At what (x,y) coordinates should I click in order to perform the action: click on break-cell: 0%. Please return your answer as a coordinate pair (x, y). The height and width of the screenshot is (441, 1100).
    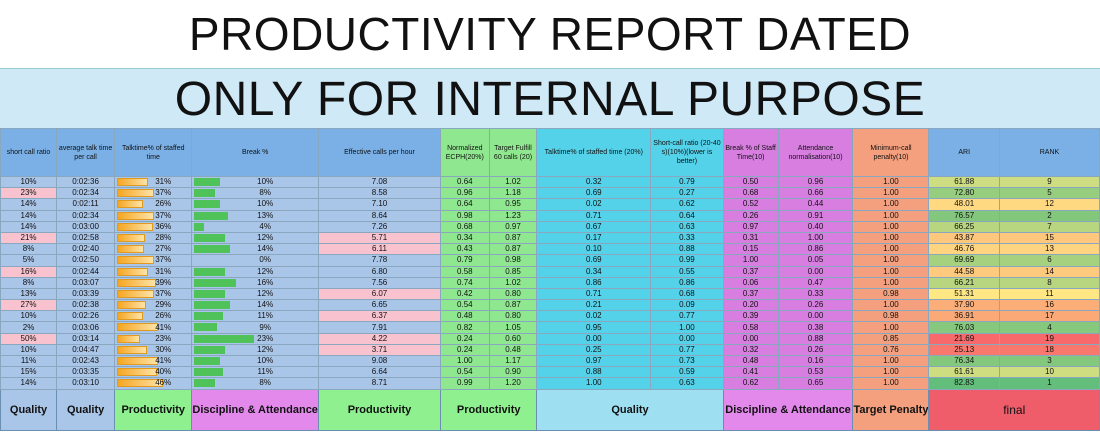
    Looking at the image, I should click on (255, 260).